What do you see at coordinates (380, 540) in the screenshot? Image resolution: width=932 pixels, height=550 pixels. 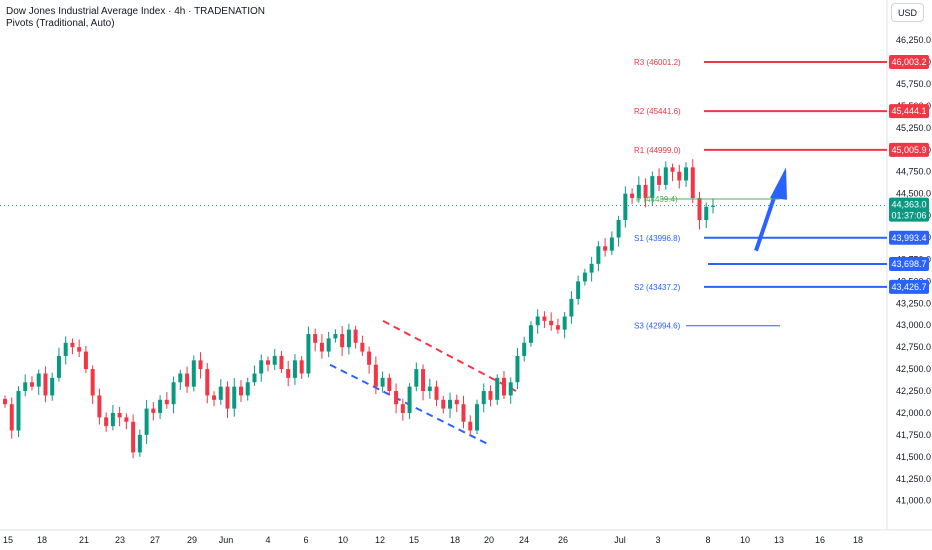 I see `x-tick-label: 12` at bounding box center [380, 540].